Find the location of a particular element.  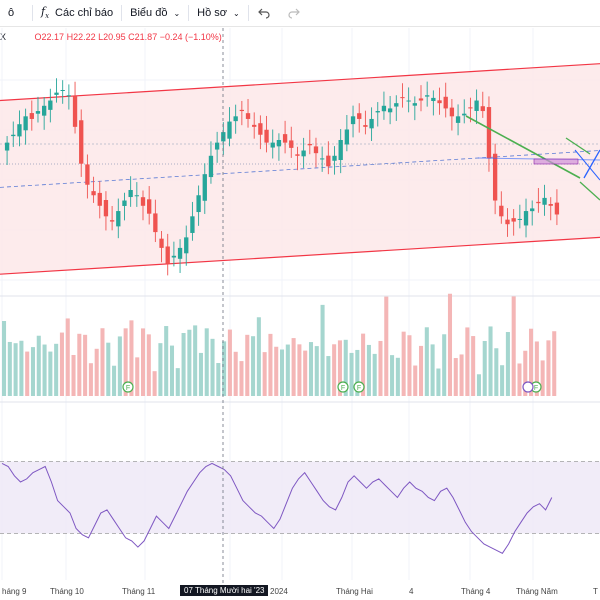

profile-button: Hồ sơ ⌄ is located at coordinates (218, 13).